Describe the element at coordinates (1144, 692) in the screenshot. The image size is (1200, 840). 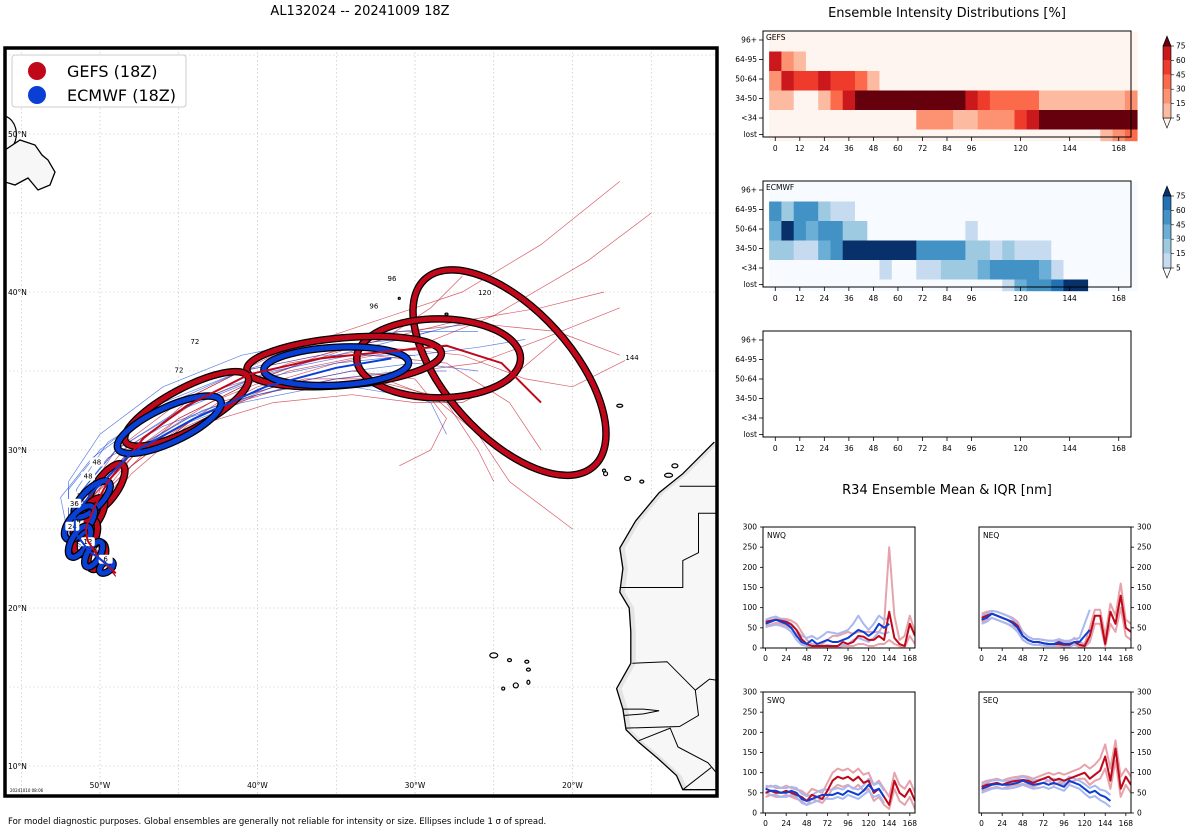
I see `r34-seq-ytick-label: 300` at that location.